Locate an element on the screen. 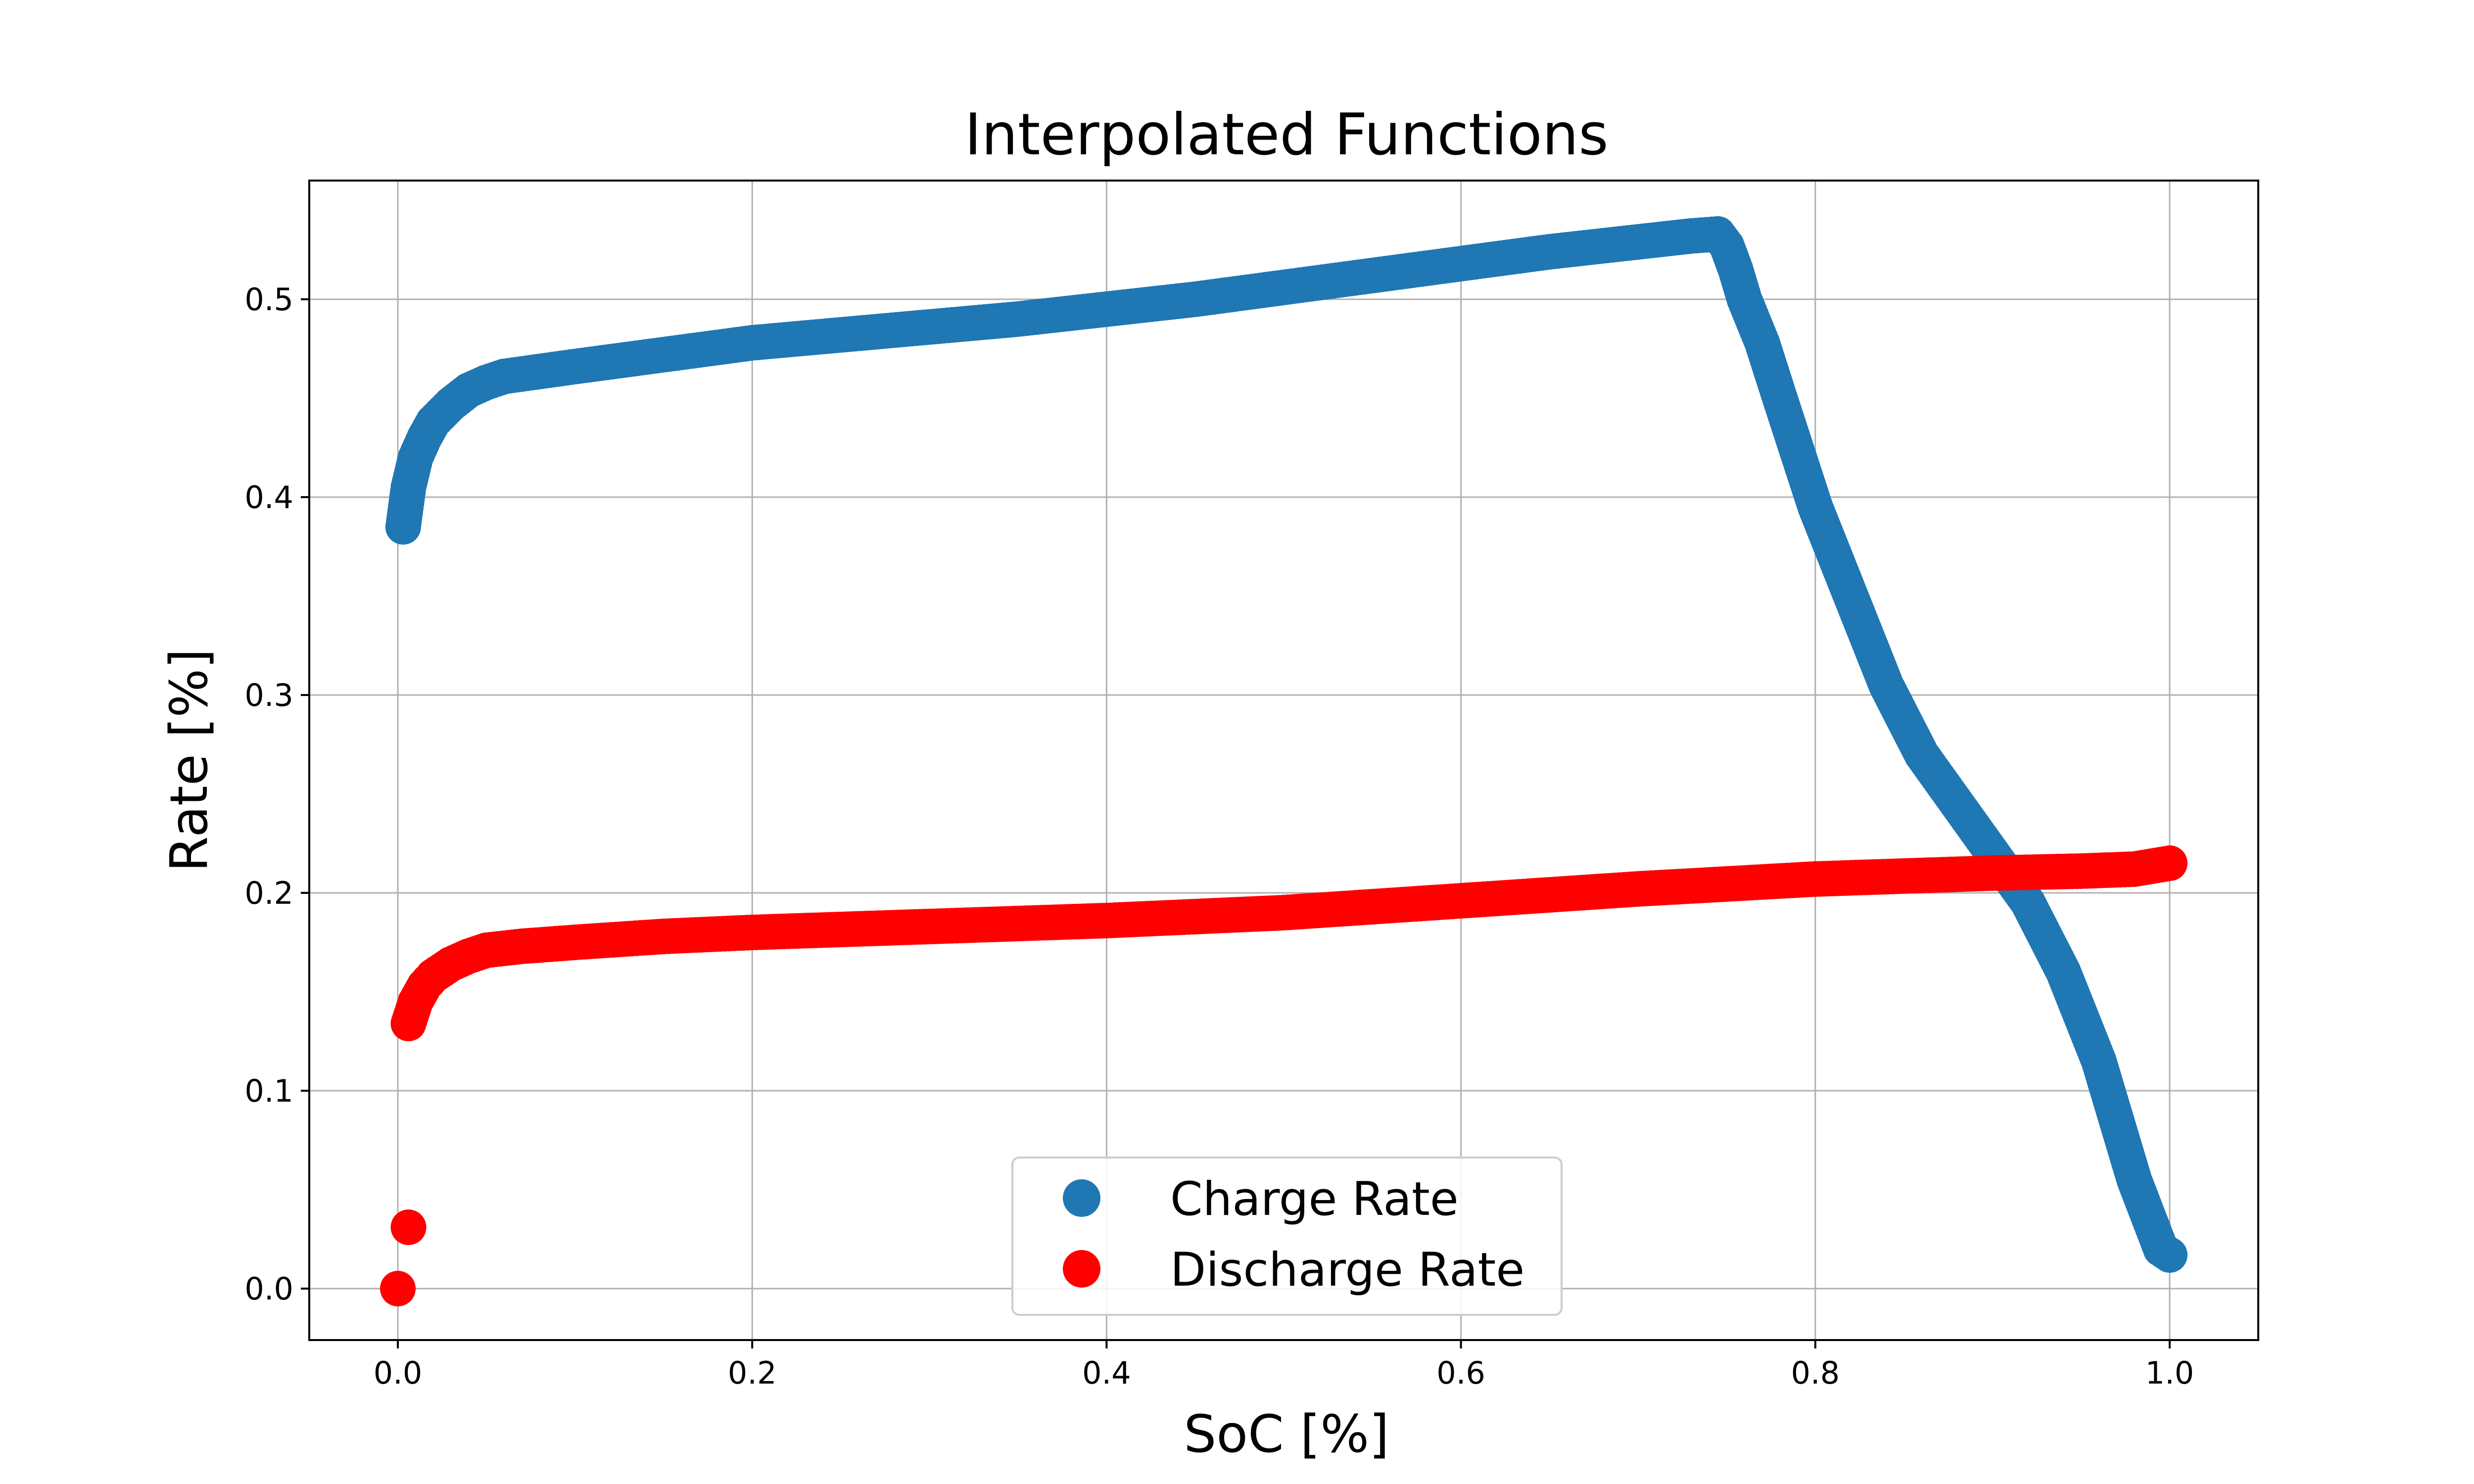 The image size is (2474, 1484). legend-marker-discharge-rate is located at coordinates (1081, 1269).